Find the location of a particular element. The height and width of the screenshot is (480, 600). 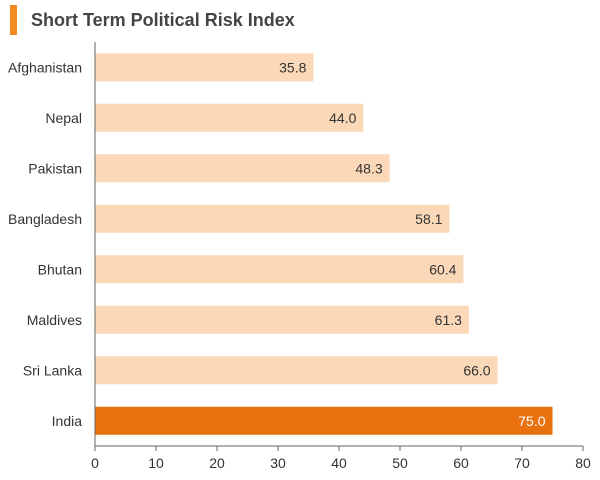

x-tick-label: 50 is located at coordinates (400, 463).